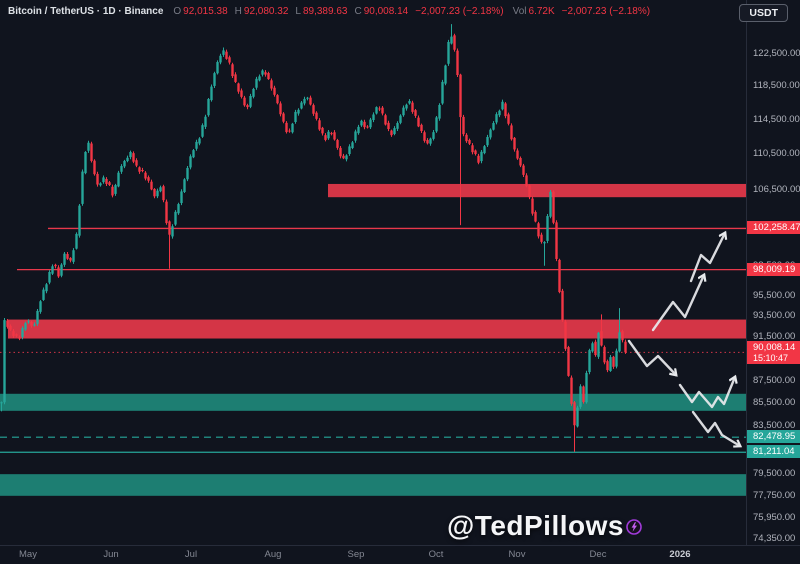 This screenshot has height=564, width=800. I want to click on time-tick-Sep: Sep, so click(356, 554).